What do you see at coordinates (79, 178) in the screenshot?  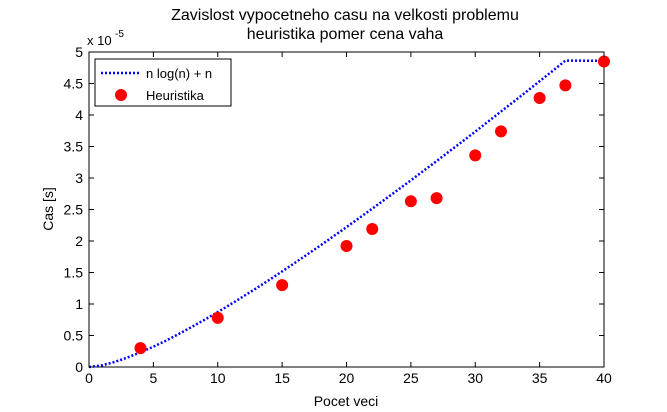 I see `y-tick-label: 3` at bounding box center [79, 178].